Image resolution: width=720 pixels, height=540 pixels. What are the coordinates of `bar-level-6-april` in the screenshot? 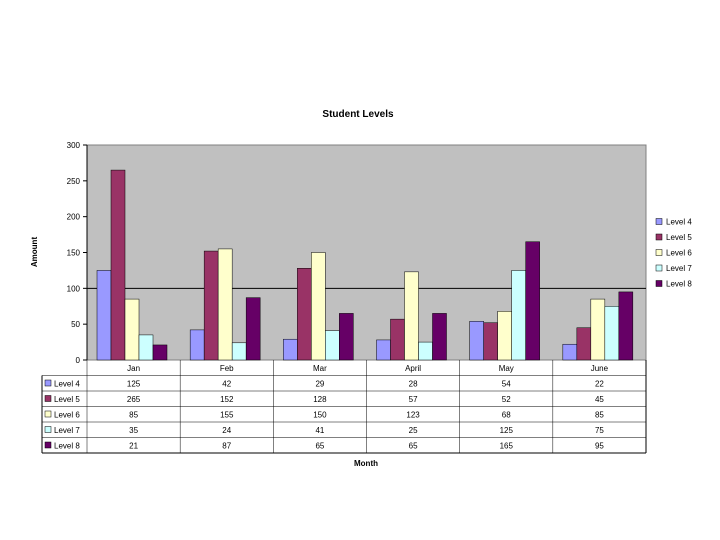 It's located at (411, 316).